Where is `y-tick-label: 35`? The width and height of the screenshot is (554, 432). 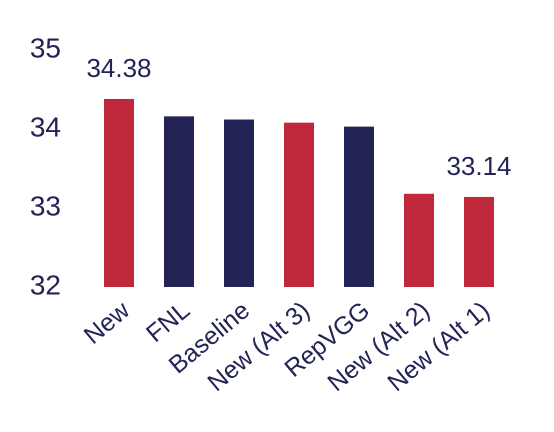 y-tick-label: 35 is located at coordinates (45, 47).